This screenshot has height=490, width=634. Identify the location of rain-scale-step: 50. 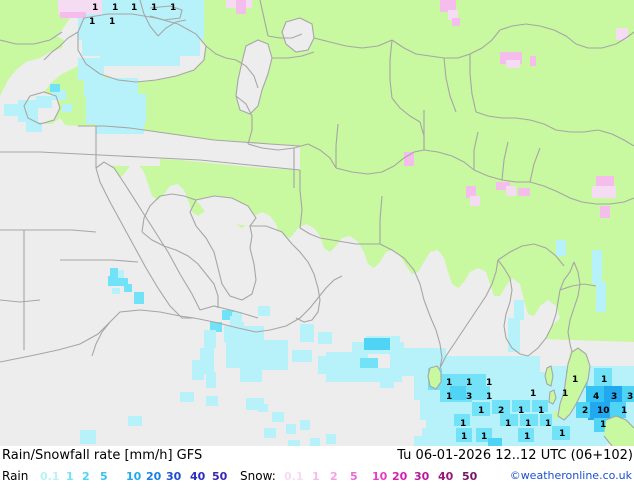
(220, 476).